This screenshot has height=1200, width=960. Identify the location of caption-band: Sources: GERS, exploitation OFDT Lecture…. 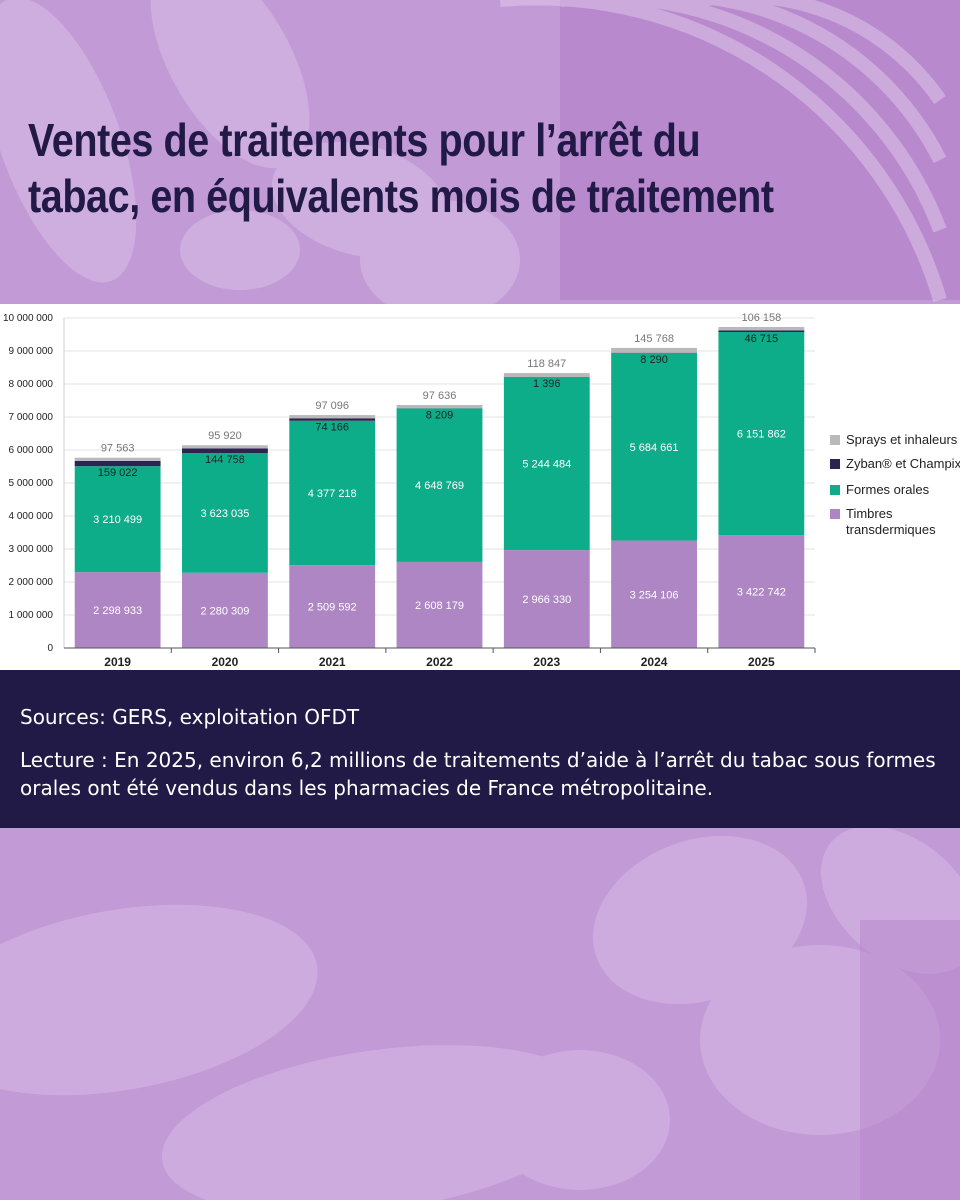
(480, 749).